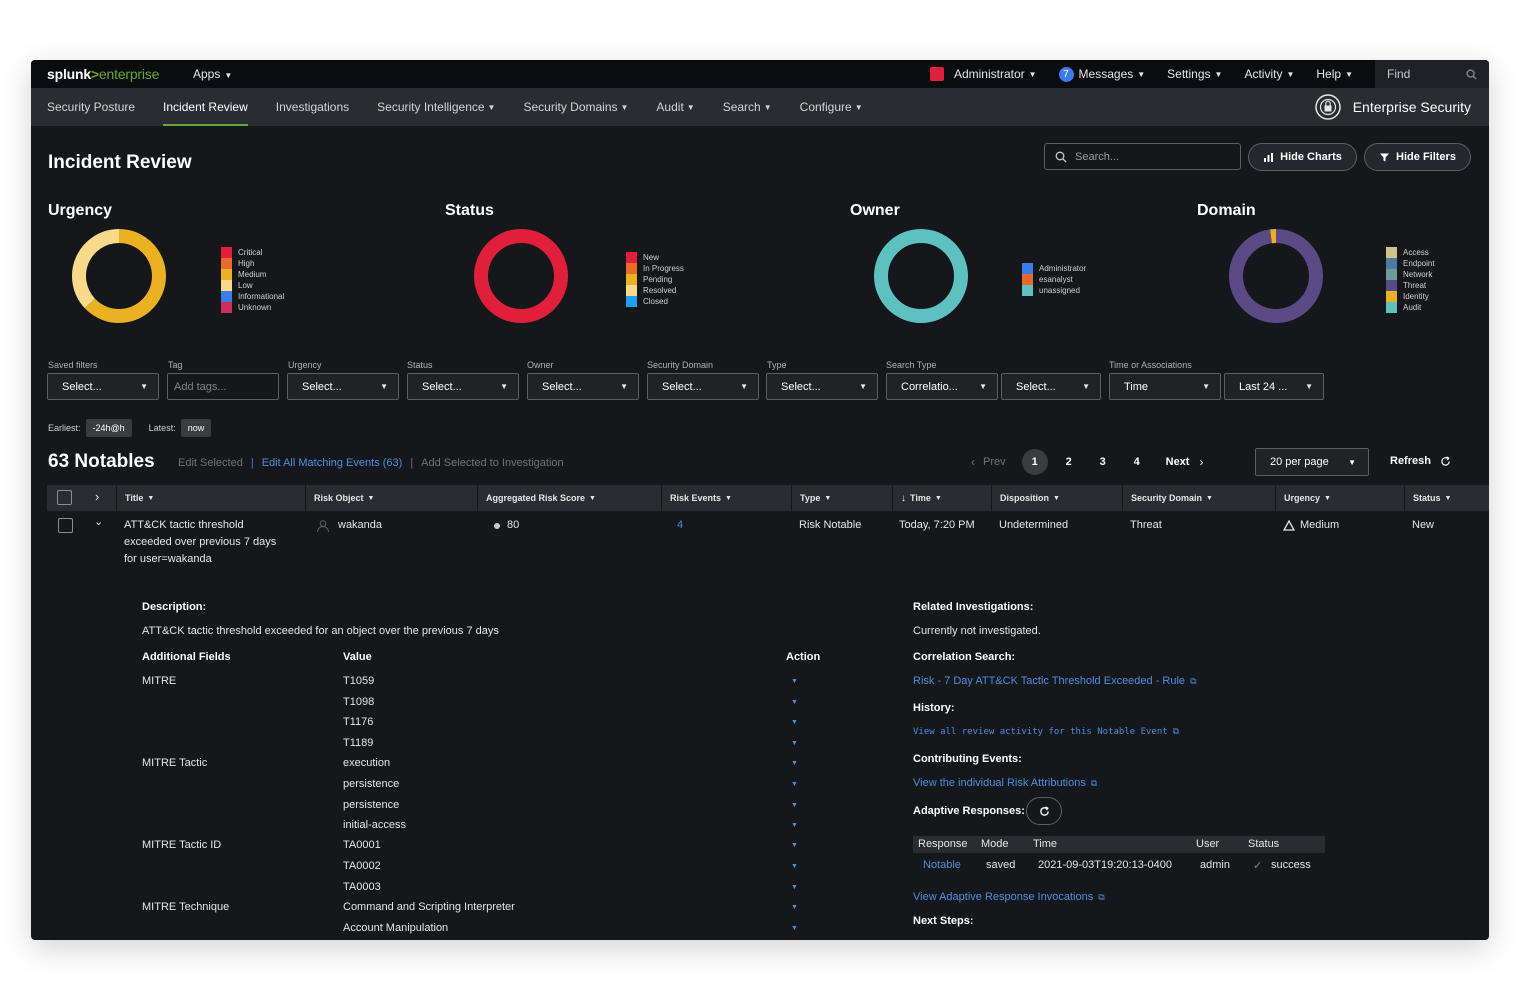 This screenshot has width=1520, height=1000. I want to click on col-aggregated-risk-score: Aggregated Risk Score ▼, so click(536, 498).